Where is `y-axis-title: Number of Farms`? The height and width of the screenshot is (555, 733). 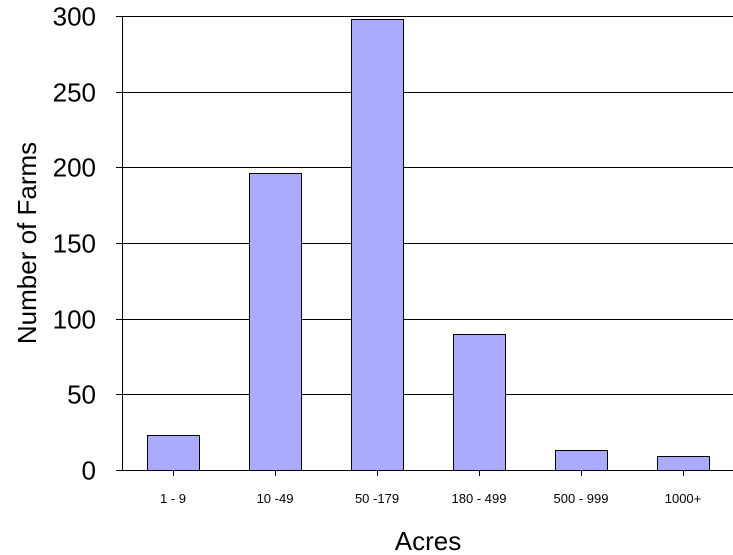
y-axis-title: Number of Farms is located at coordinates (27, 243).